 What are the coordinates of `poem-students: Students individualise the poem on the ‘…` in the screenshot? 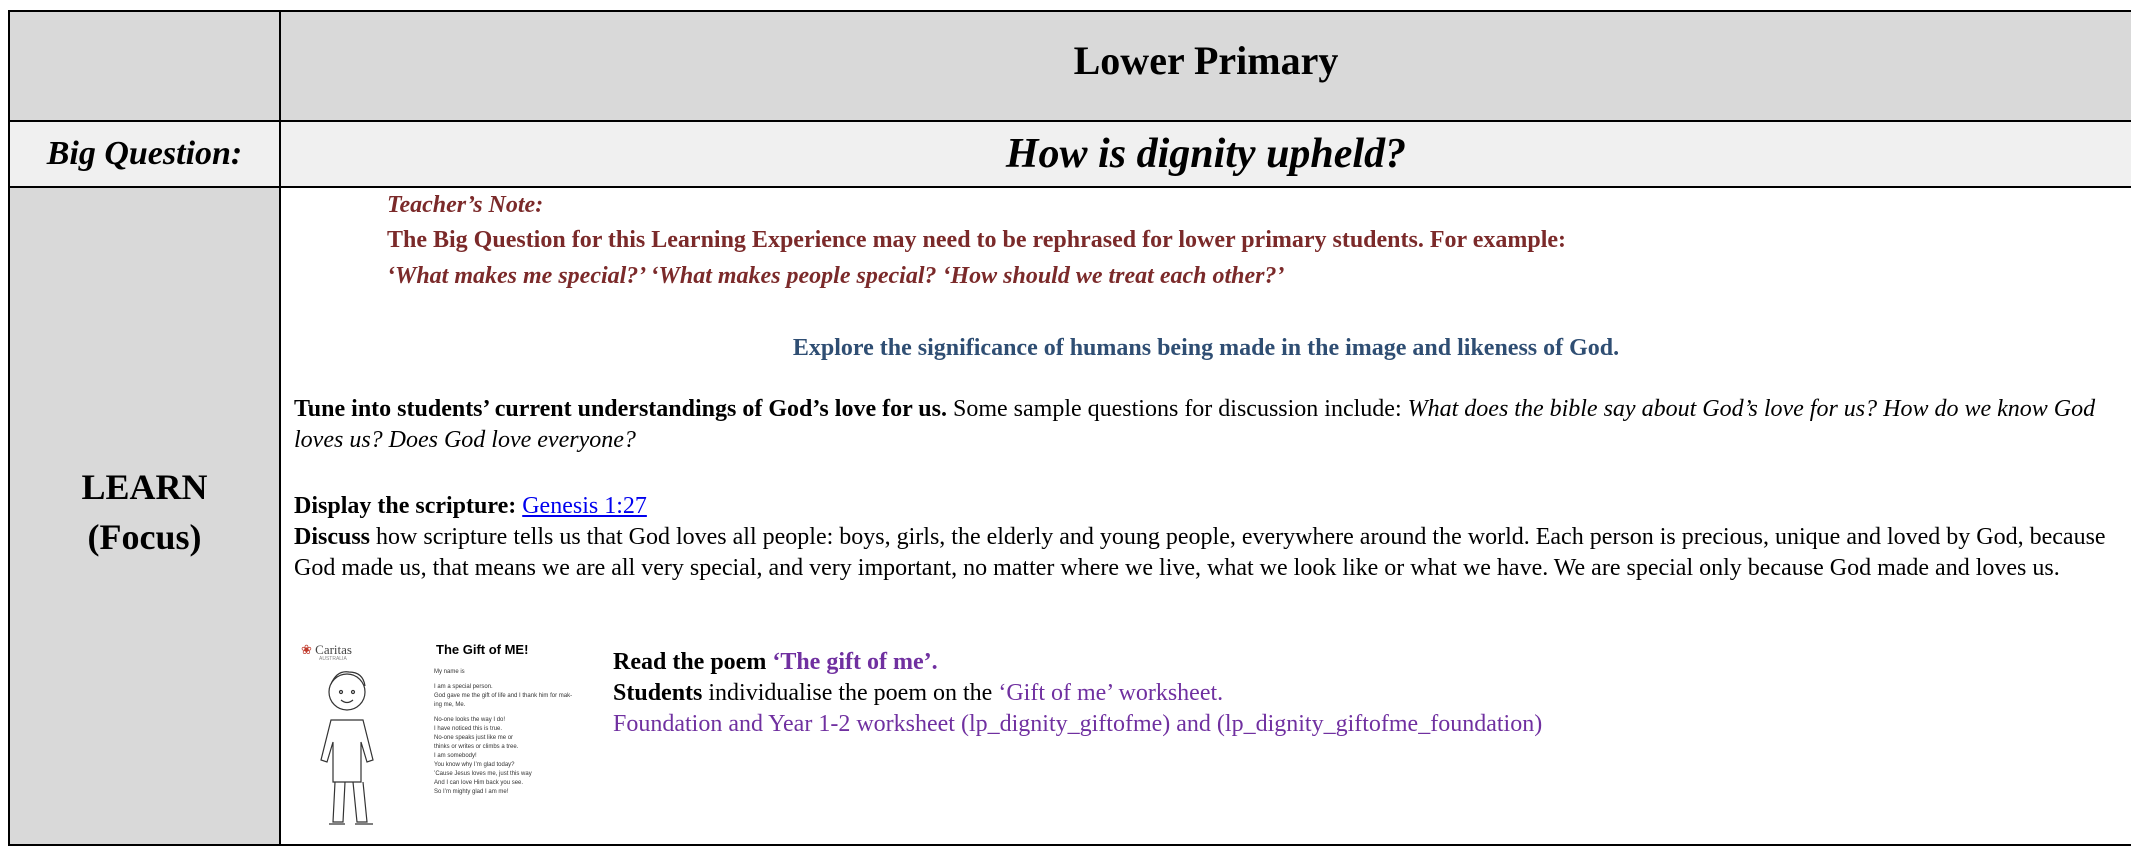 It's located at (918, 693).